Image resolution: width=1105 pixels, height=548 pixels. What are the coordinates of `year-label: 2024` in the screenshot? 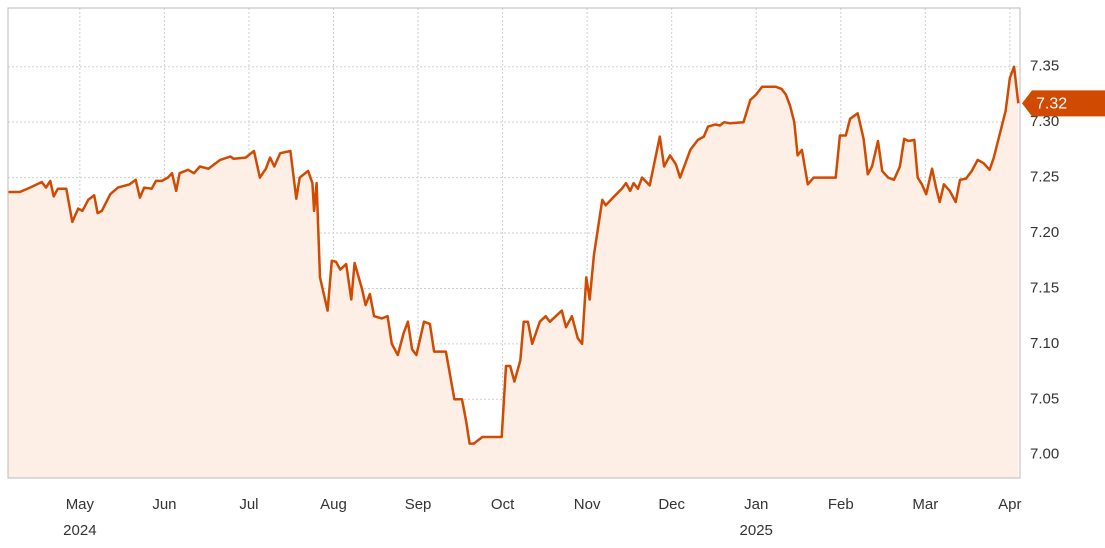 It's located at (79, 530).